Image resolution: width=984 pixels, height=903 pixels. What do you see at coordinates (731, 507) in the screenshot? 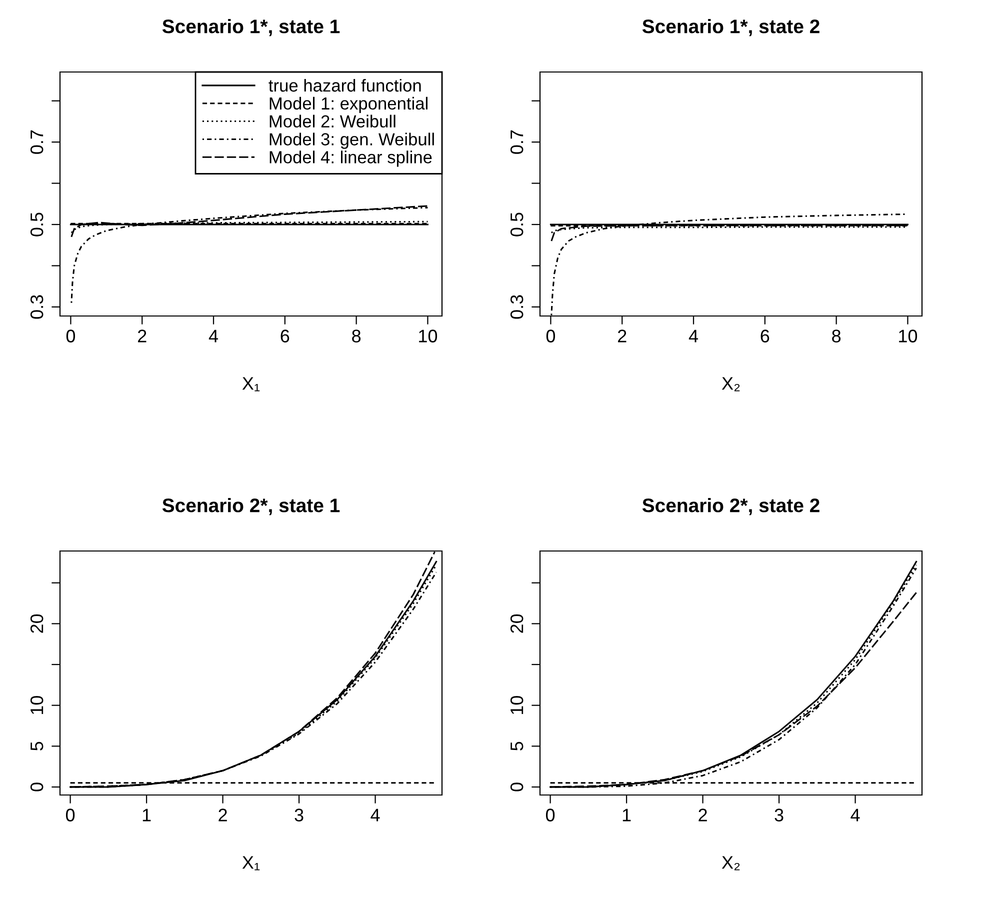
I see `chart-title: Scenario 2*, state 2` at bounding box center [731, 507].